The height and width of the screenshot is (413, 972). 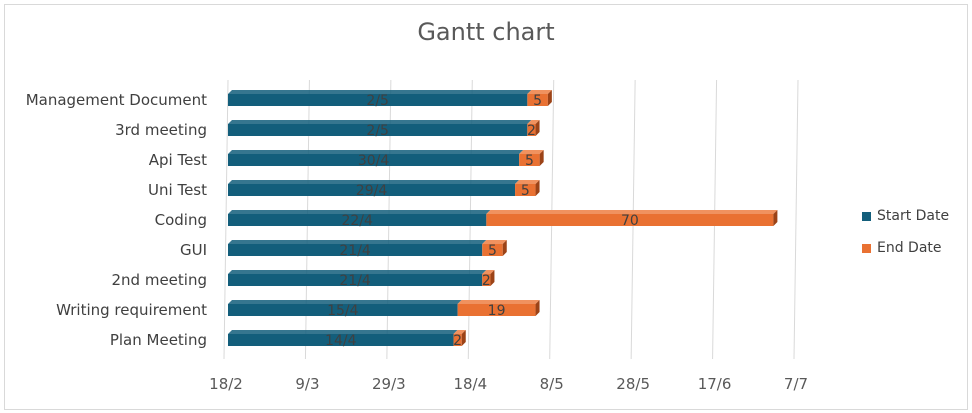 I want to click on legend-item-start-date: Start Date, so click(x=905, y=216).